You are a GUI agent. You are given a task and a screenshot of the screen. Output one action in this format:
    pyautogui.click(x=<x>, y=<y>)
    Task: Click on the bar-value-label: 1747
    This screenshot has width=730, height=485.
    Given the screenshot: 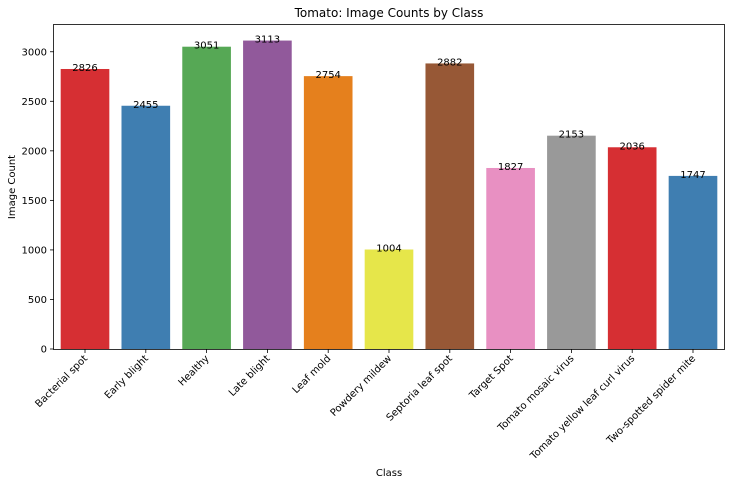 What is the action you would take?
    pyautogui.click(x=692, y=175)
    